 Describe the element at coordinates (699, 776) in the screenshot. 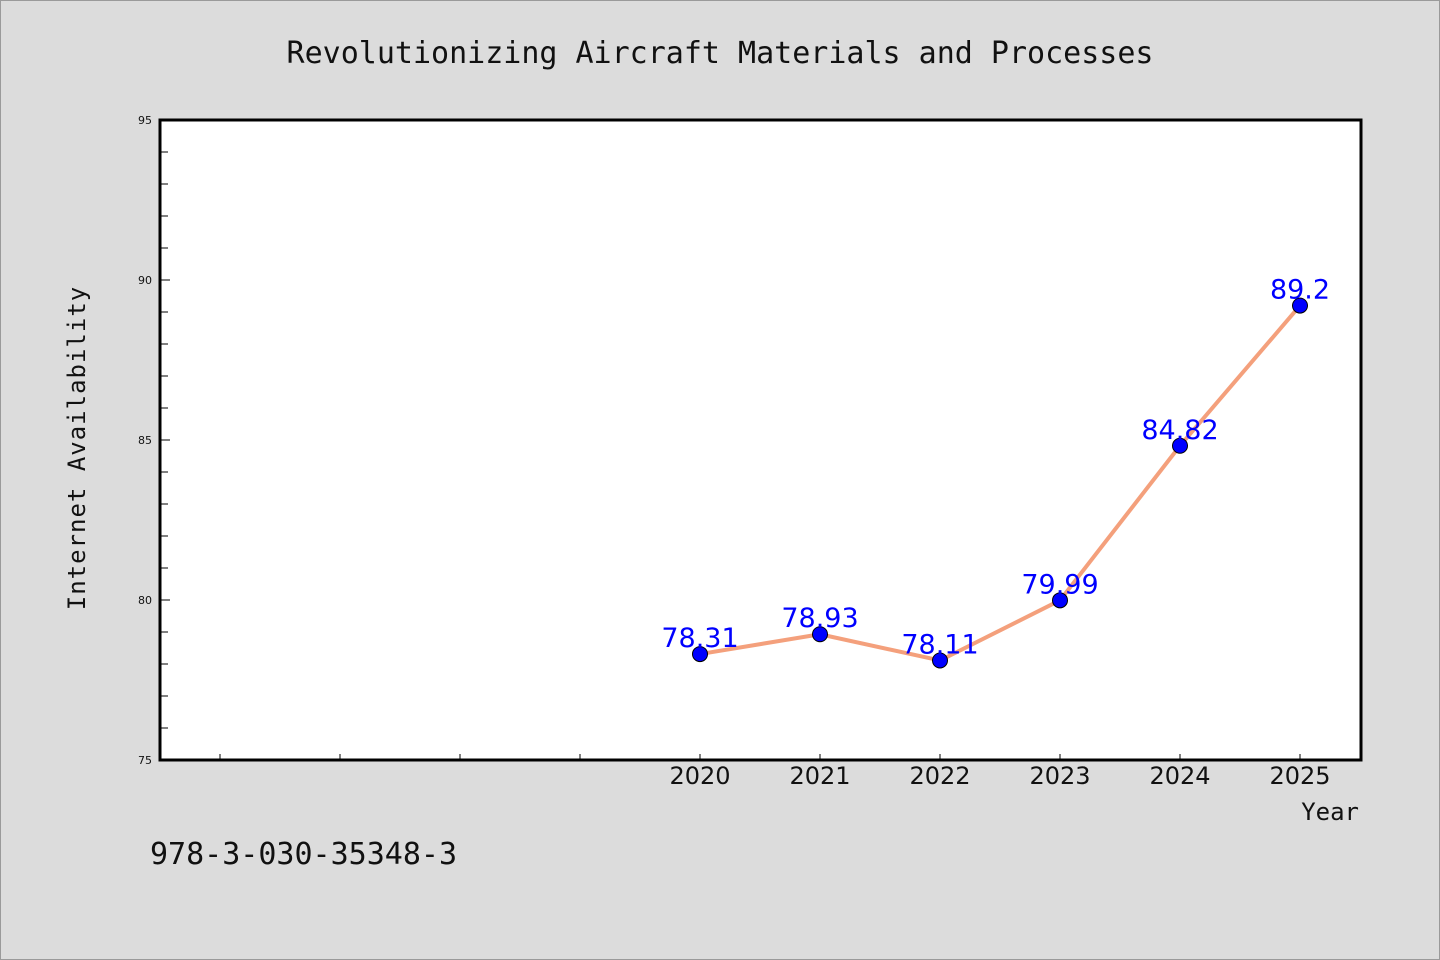

I see `x-tick-label: 2020` at that location.